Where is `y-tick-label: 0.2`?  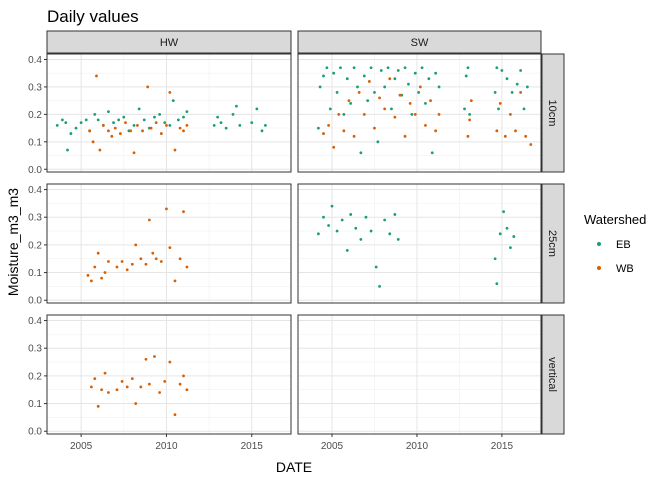
y-tick-label: 0.2 is located at coordinates (35, 245).